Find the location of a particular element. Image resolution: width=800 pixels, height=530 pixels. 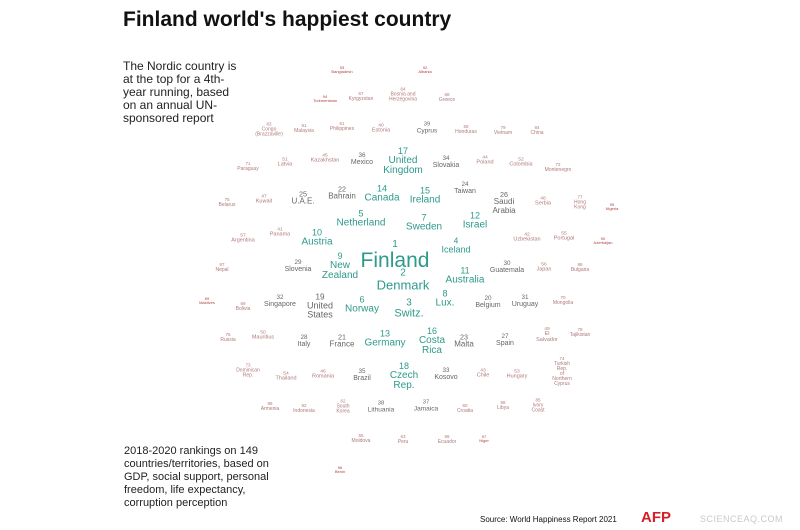

country-item: 28 Italy is located at coordinates (304, 341).